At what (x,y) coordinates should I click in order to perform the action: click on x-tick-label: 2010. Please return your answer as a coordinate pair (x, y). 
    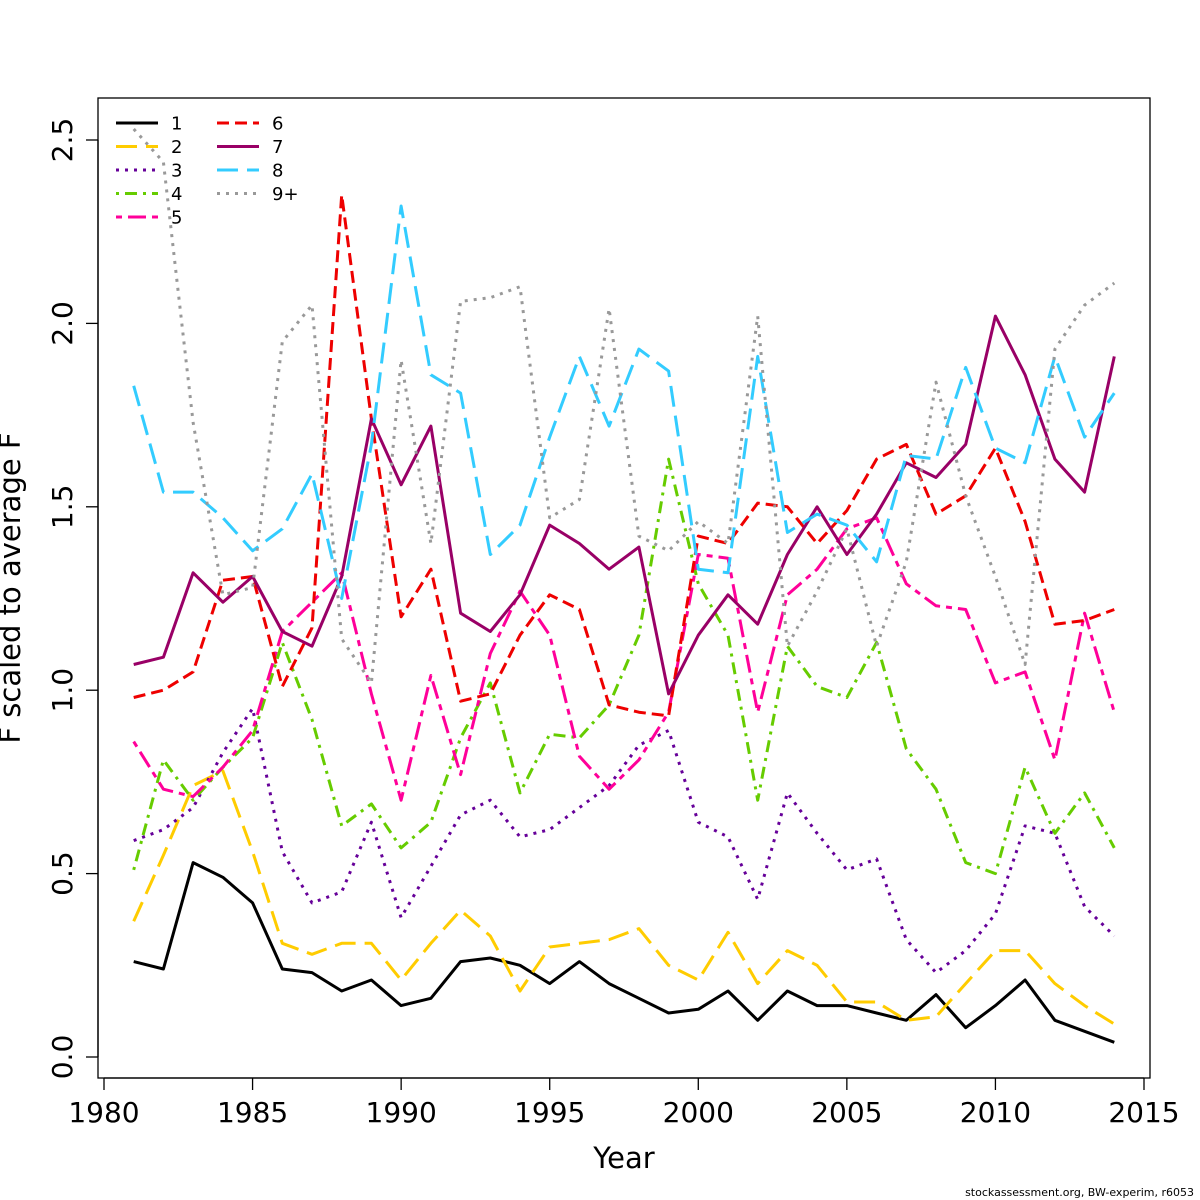
    Looking at the image, I should click on (995, 1112).